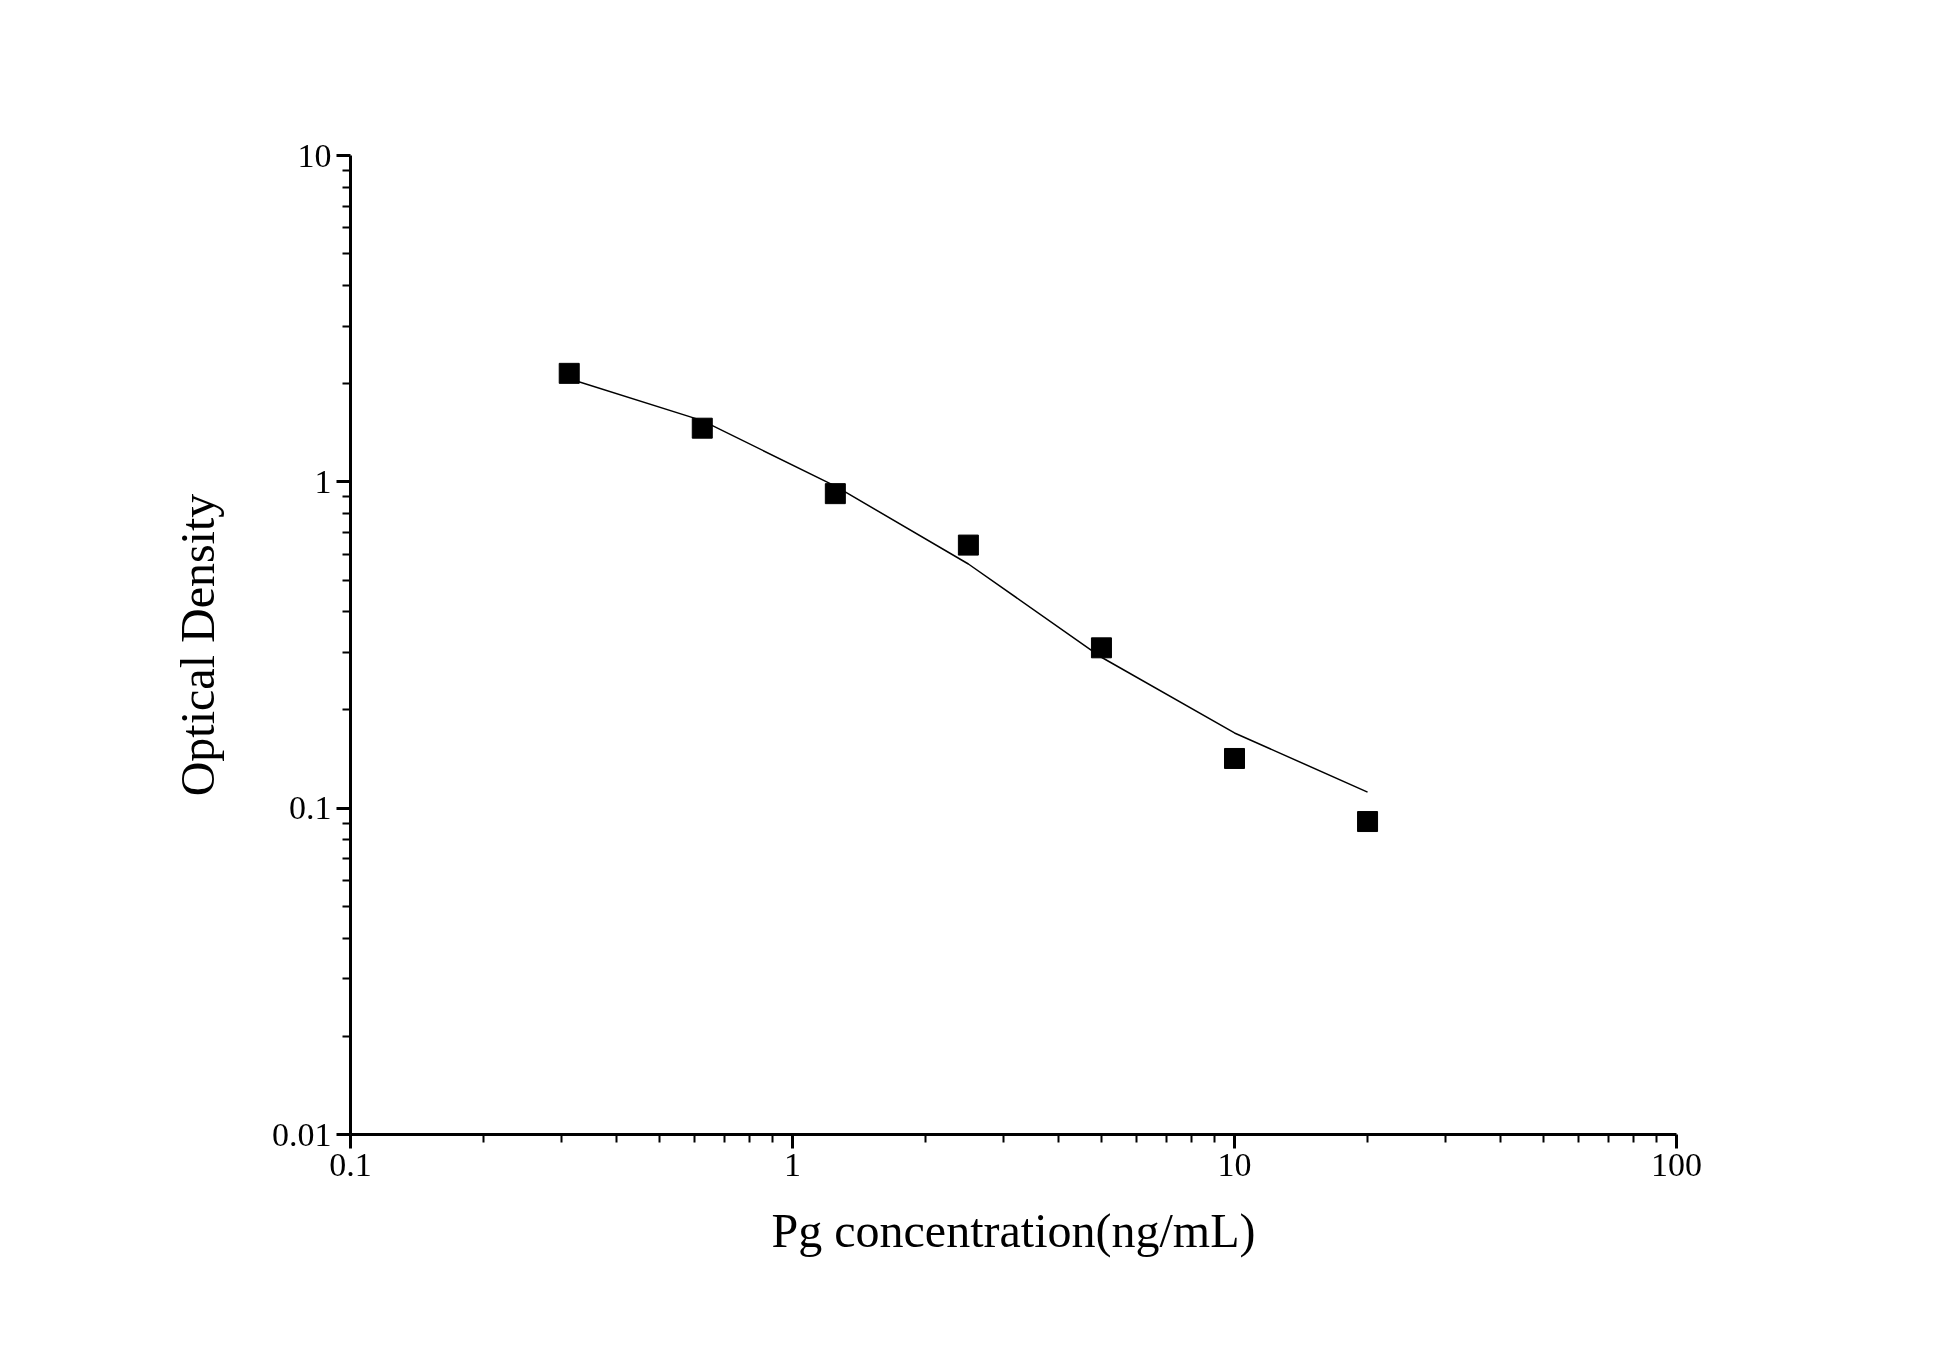  Describe the element at coordinates (1013, 1230) in the screenshot. I see `x-axis-title: Pg concentration(ng/mL)` at that location.